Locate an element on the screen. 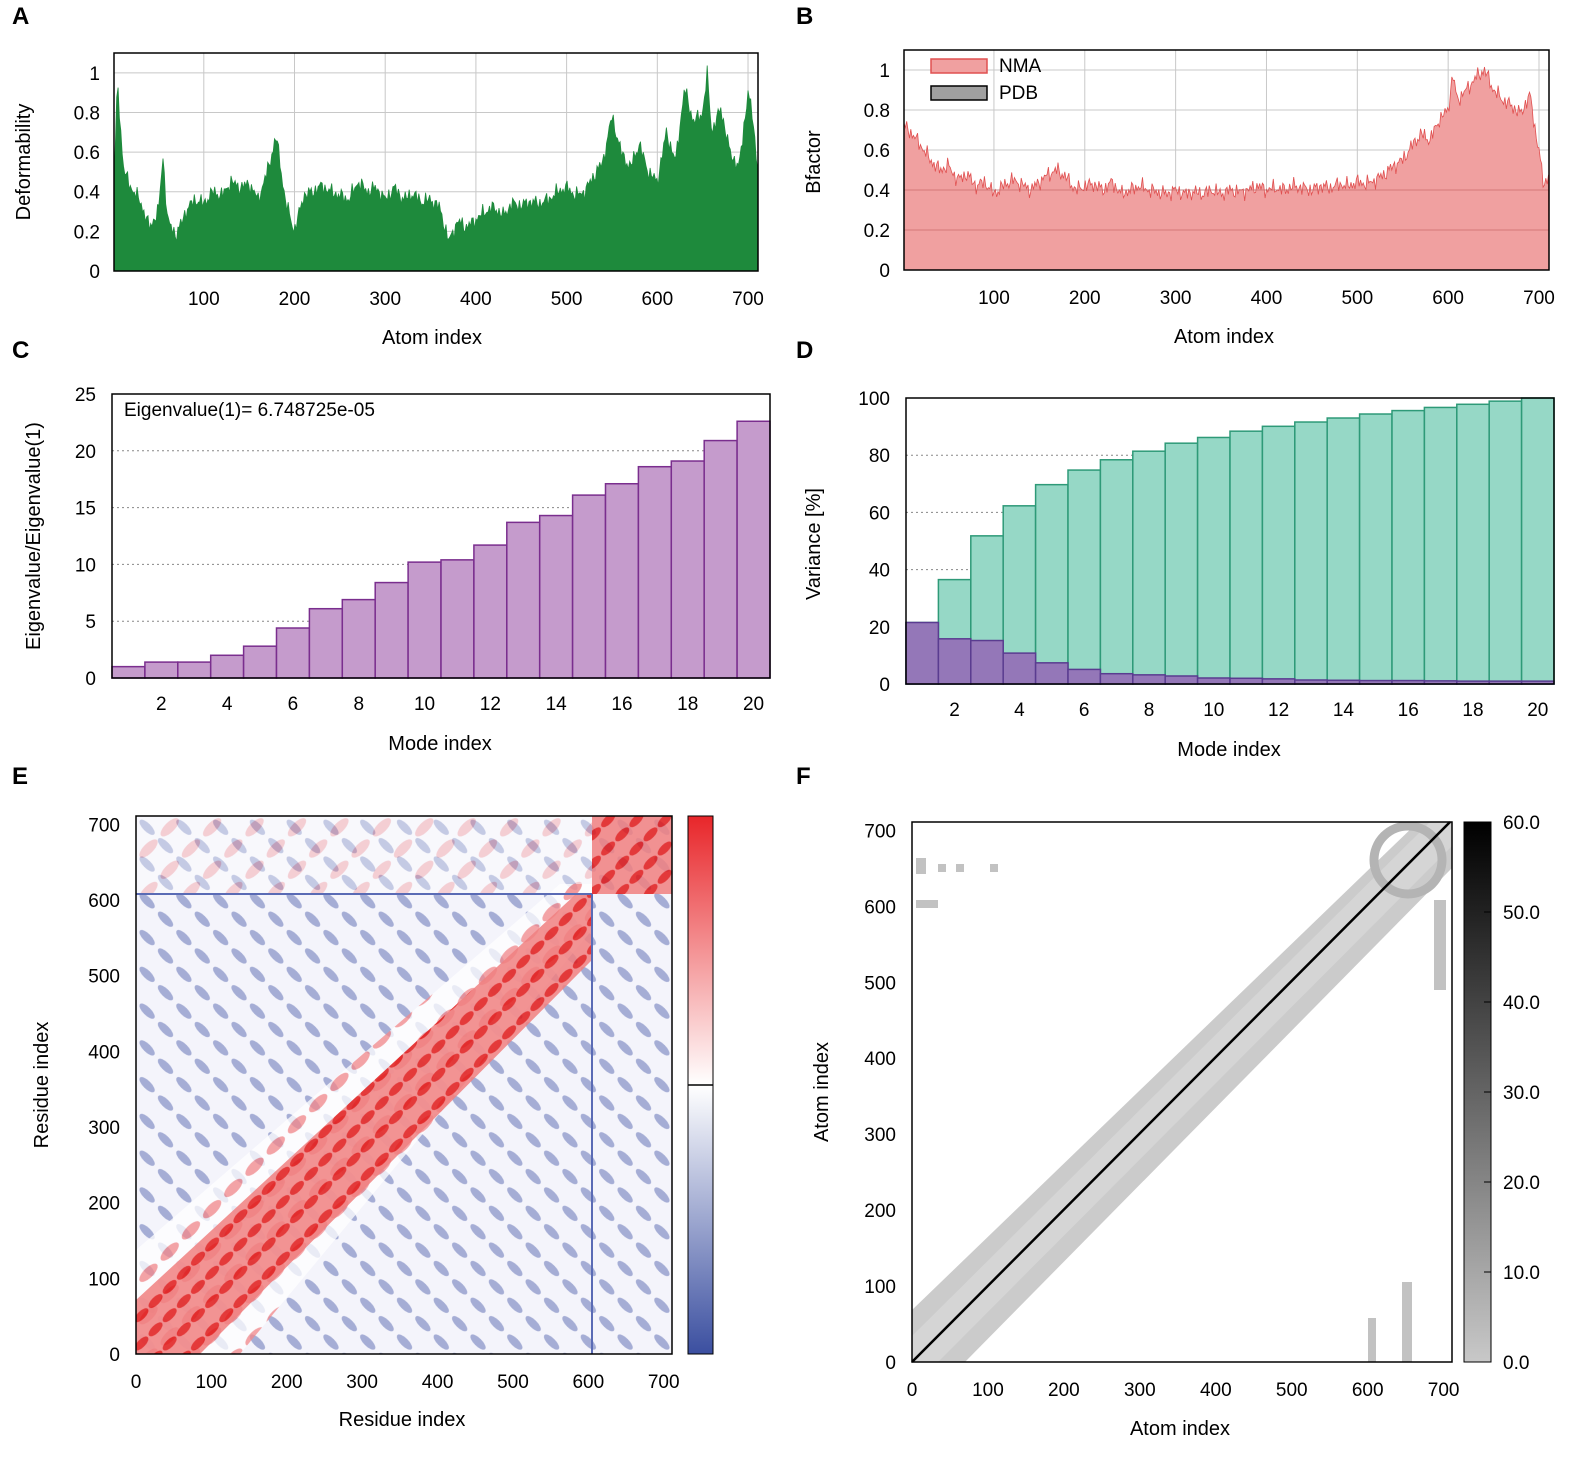 Image resolution: width=1588 pixels, height=1459 pixels. y-tick-label: 700 is located at coordinates (104, 825).